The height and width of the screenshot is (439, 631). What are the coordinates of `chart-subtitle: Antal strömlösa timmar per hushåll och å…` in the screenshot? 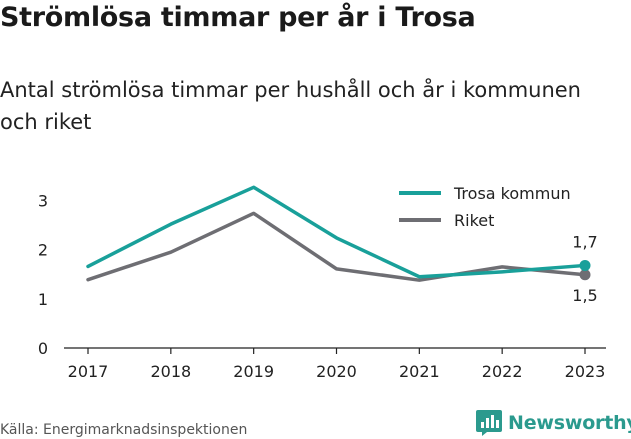 It's located at (290, 106).